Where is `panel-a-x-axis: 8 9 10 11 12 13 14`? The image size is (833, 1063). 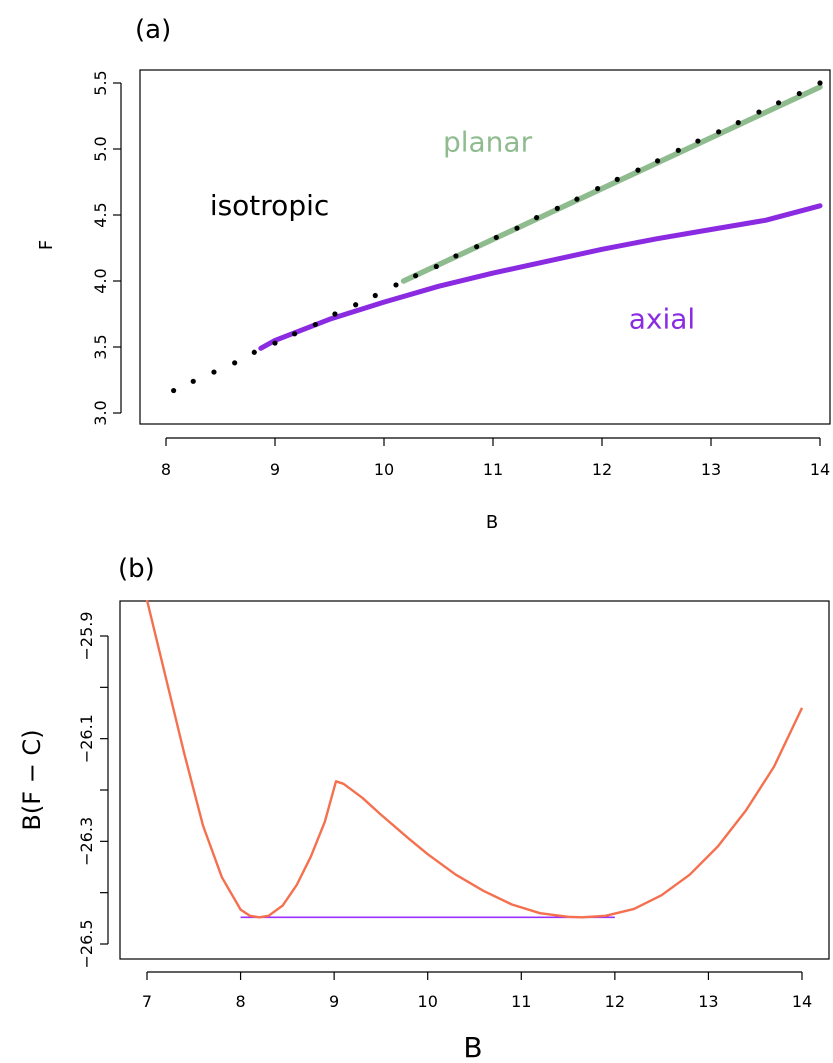
panel-a-x-axis: 8 9 10 11 12 13 14 is located at coordinates (495, 458).